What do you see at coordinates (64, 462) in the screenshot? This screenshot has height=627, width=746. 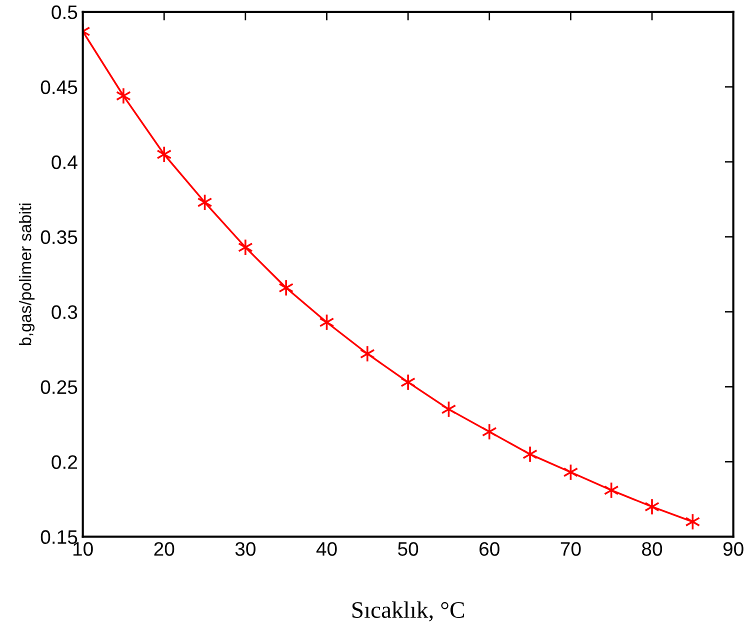 I see `y-tick-label: 0.2` at bounding box center [64, 462].